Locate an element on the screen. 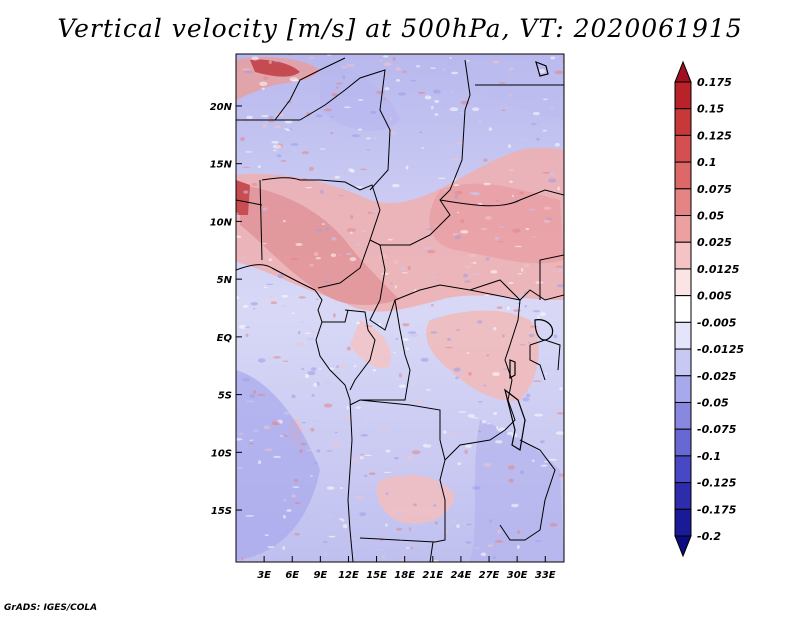 This screenshot has width=800, height=618. lat-tick-label: 5S is located at coordinates (225, 396).